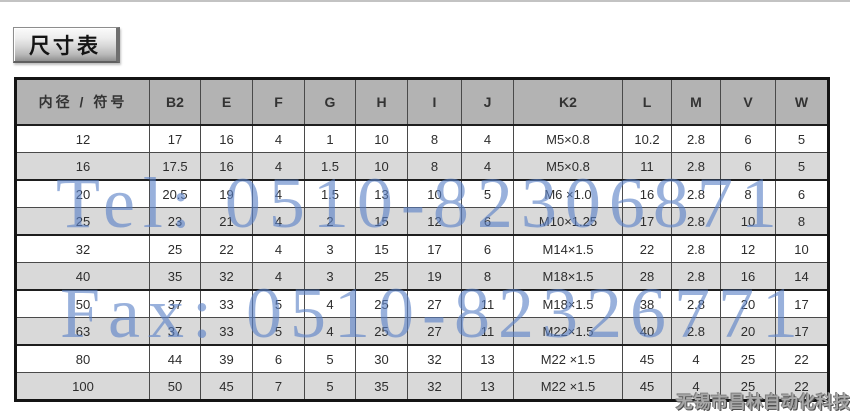  What do you see at coordinates (696, 102) in the screenshot?
I see `column-header: M` at bounding box center [696, 102].